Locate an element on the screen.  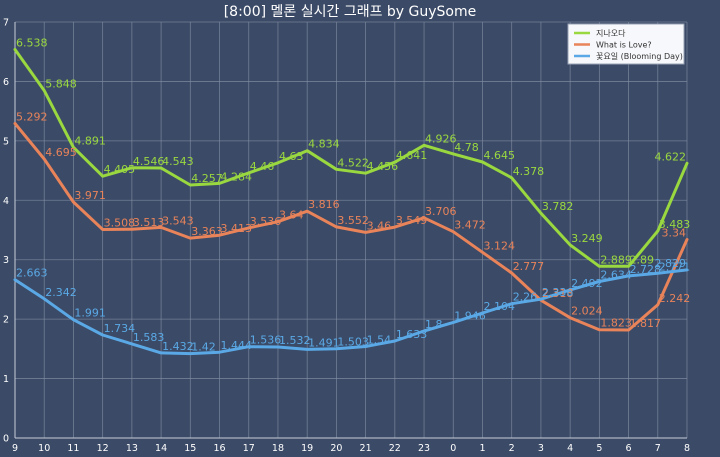
data-label: 2.342 is located at coordinates (61, 292).